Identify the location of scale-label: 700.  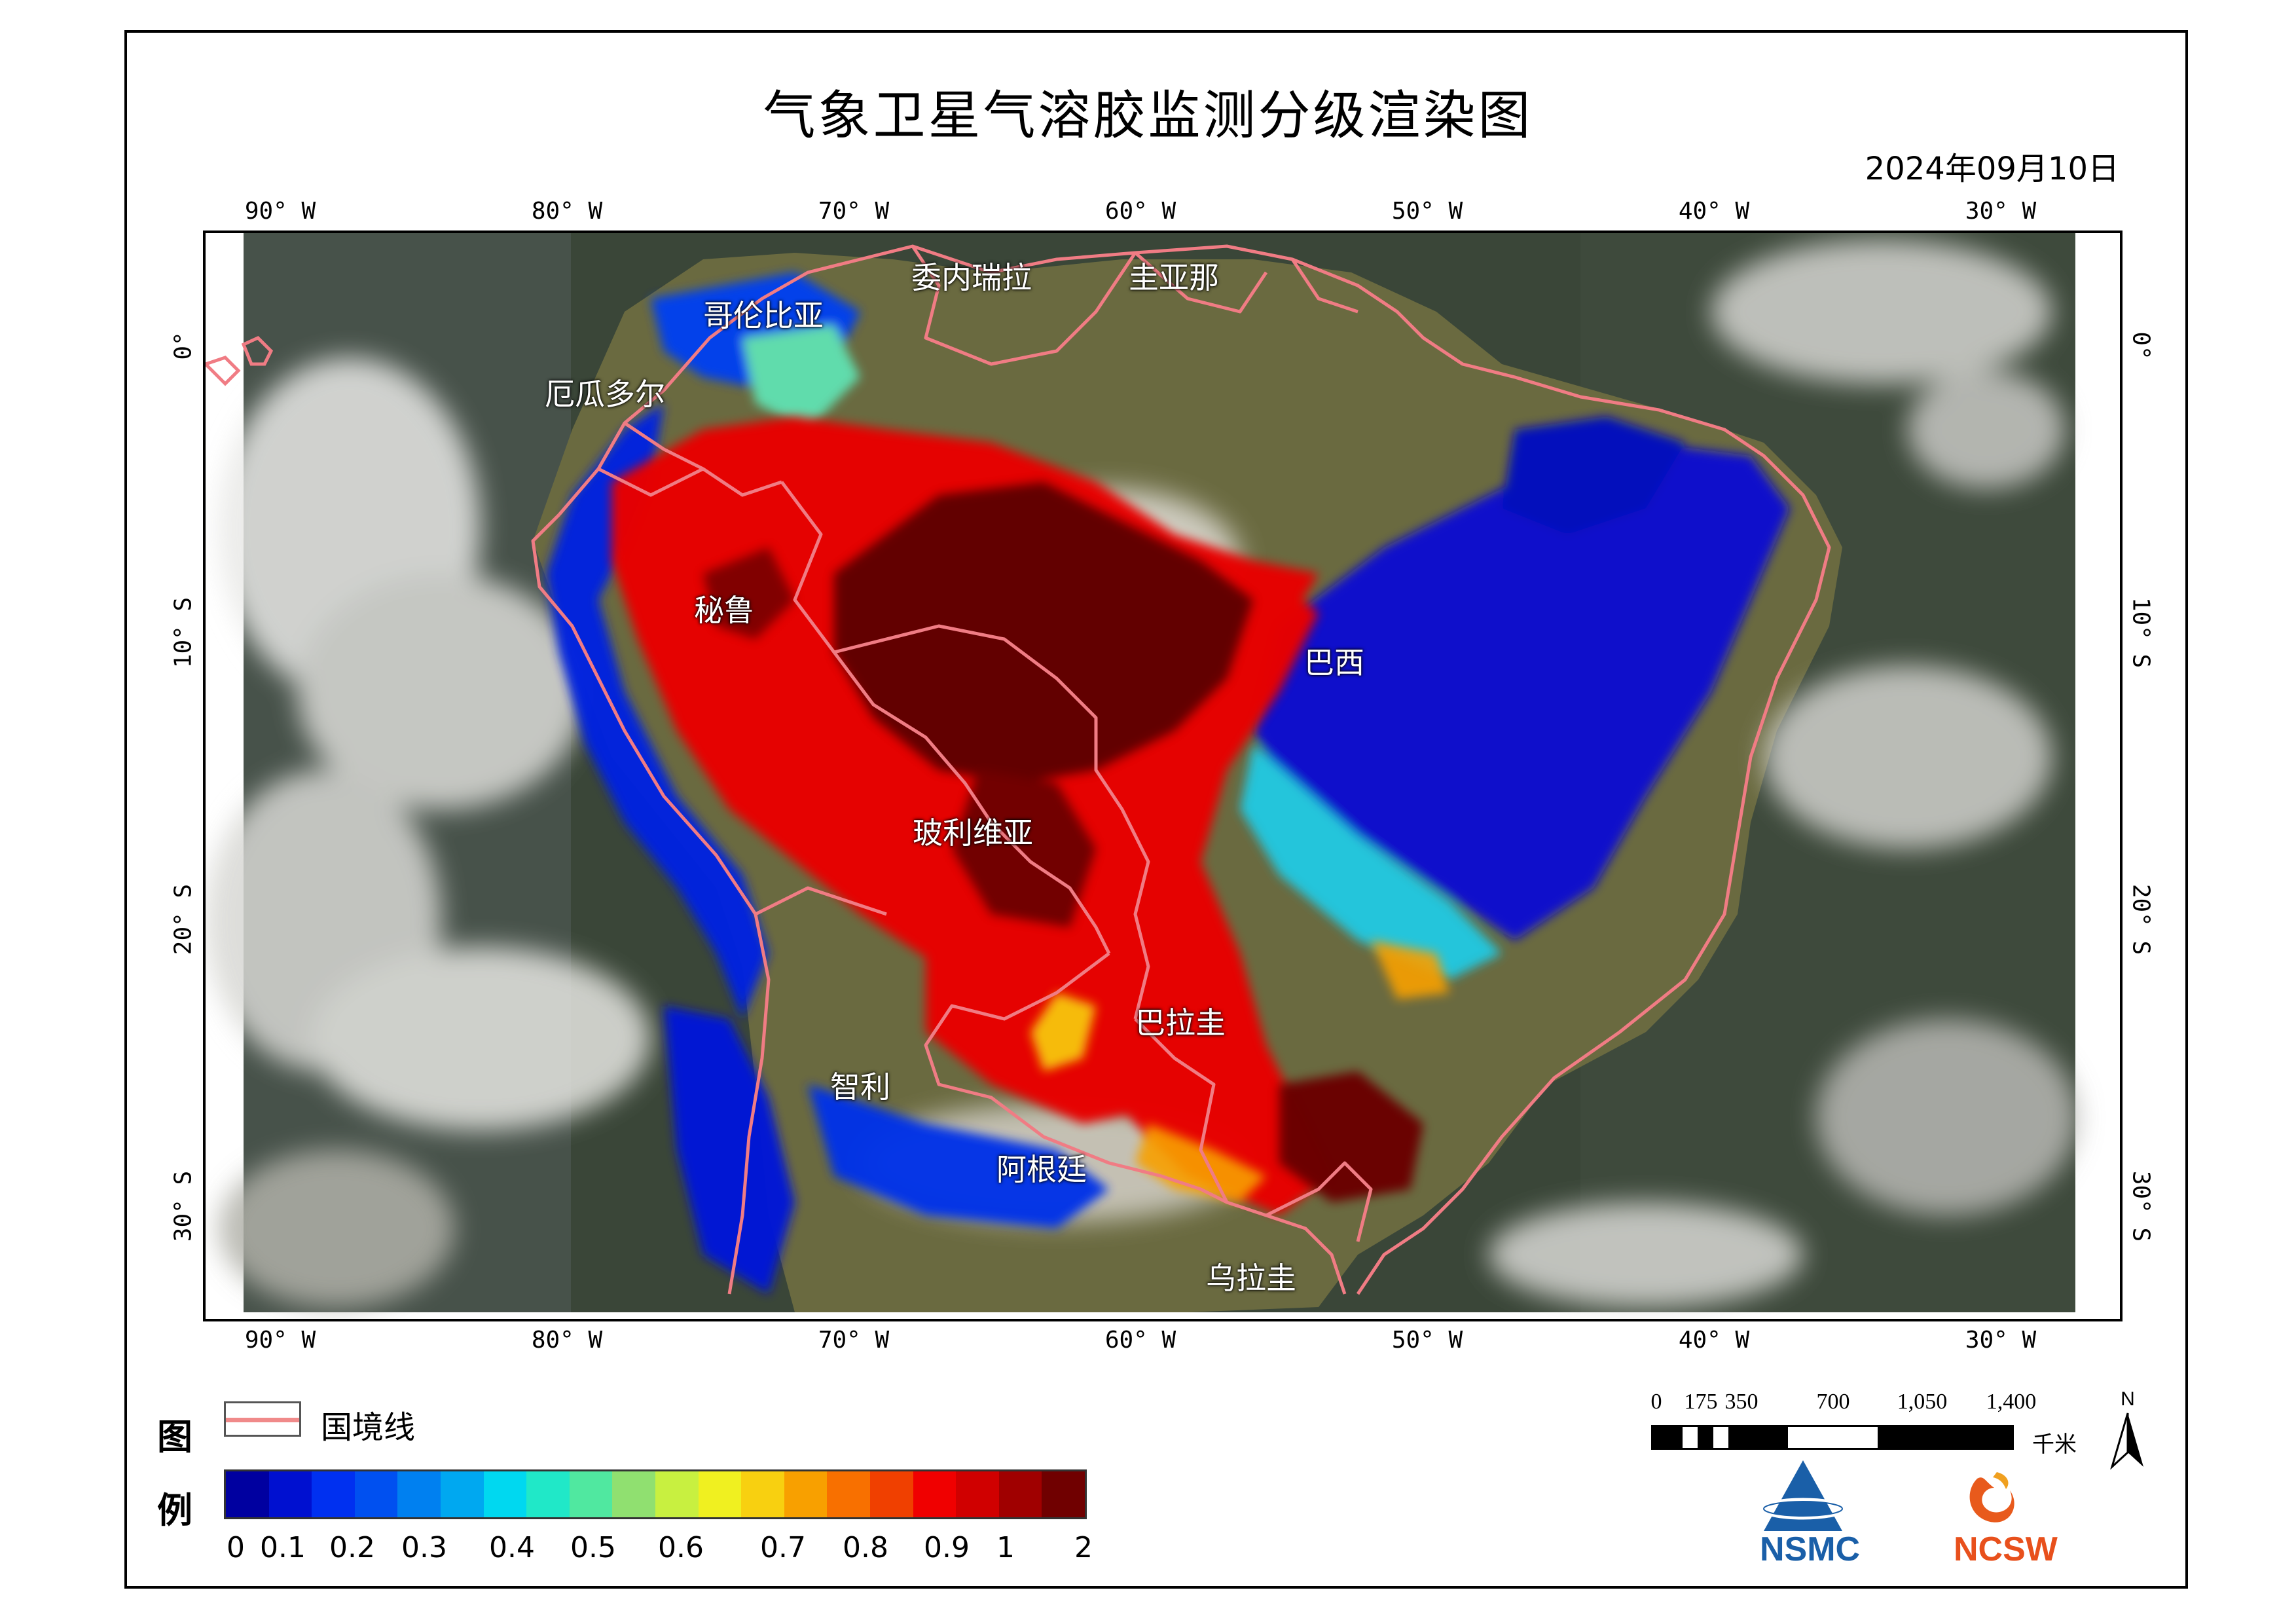
(1833, 1402).